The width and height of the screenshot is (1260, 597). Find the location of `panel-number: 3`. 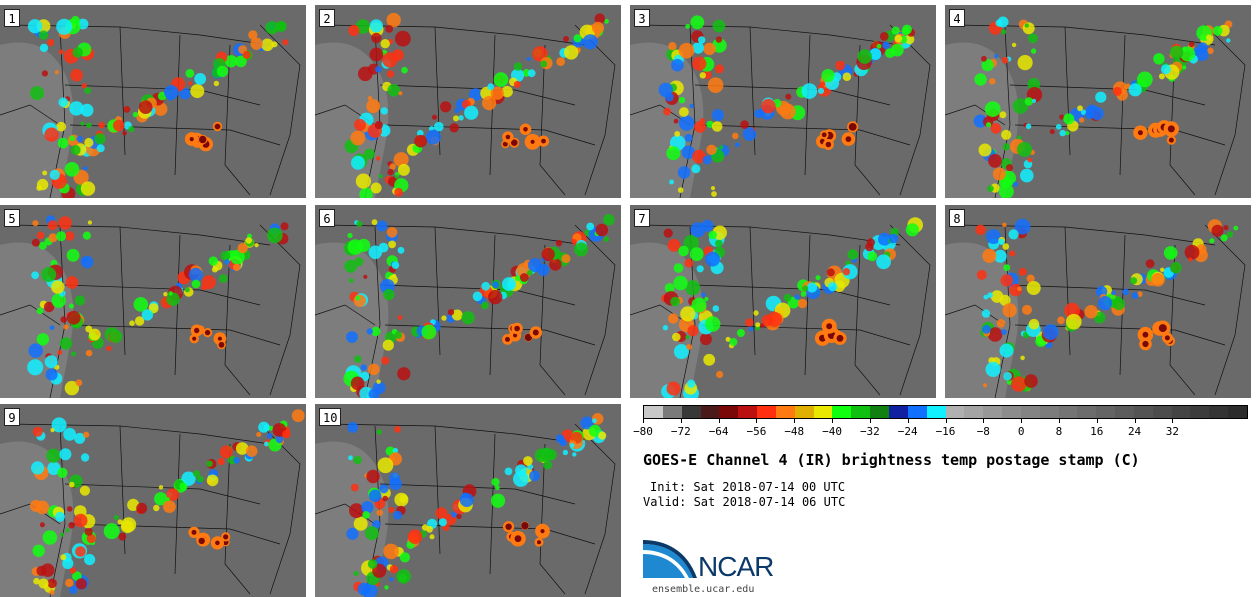

panel-number: 3 is located at coordinates (642, 18).